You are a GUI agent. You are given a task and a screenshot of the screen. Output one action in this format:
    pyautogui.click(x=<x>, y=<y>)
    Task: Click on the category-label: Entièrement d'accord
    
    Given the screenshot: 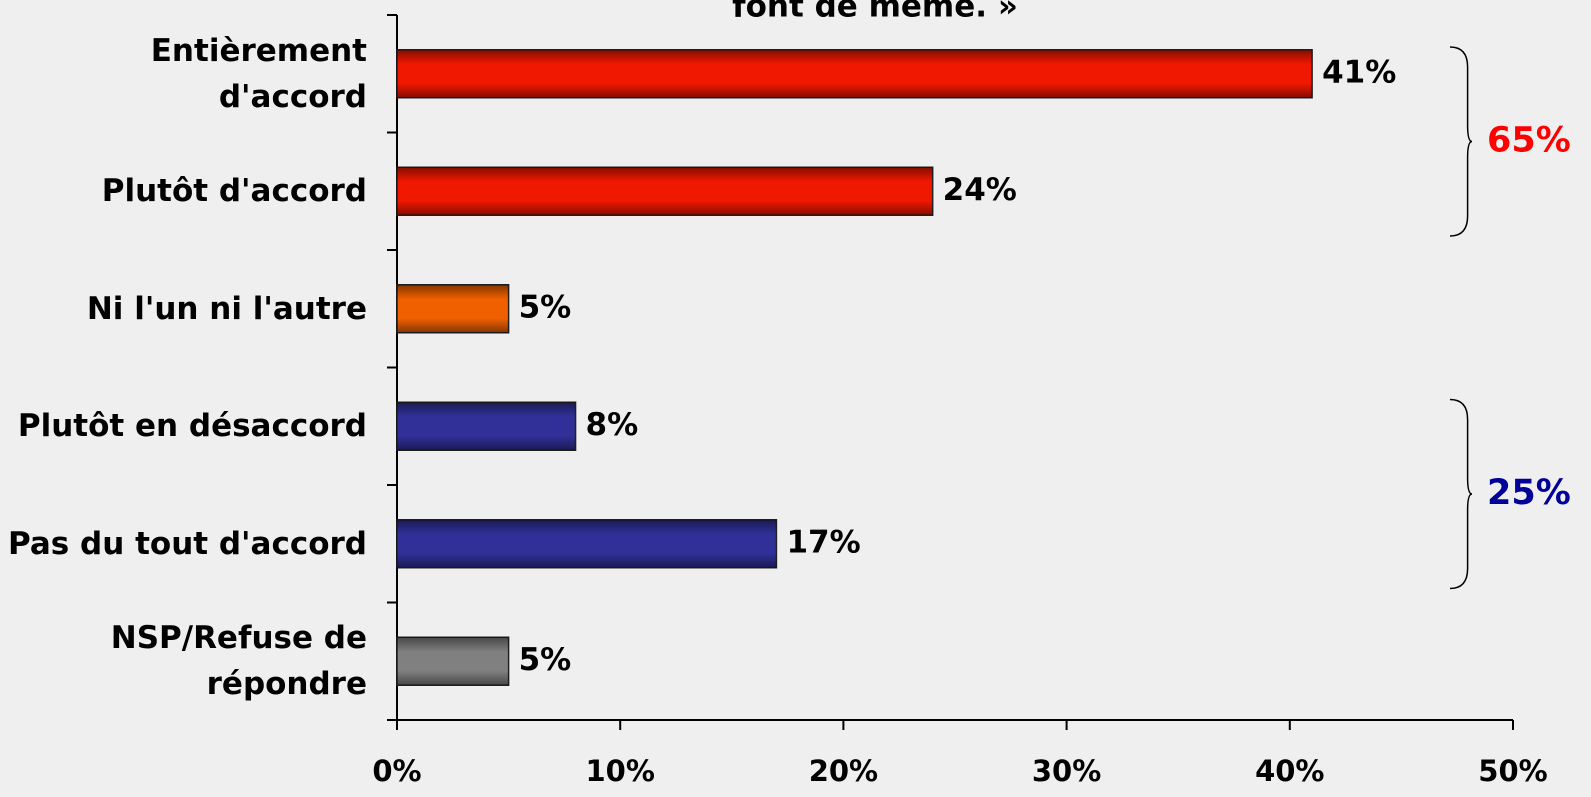 What is the action you would take?
    pyautogui.click(x=258, y=73)
    